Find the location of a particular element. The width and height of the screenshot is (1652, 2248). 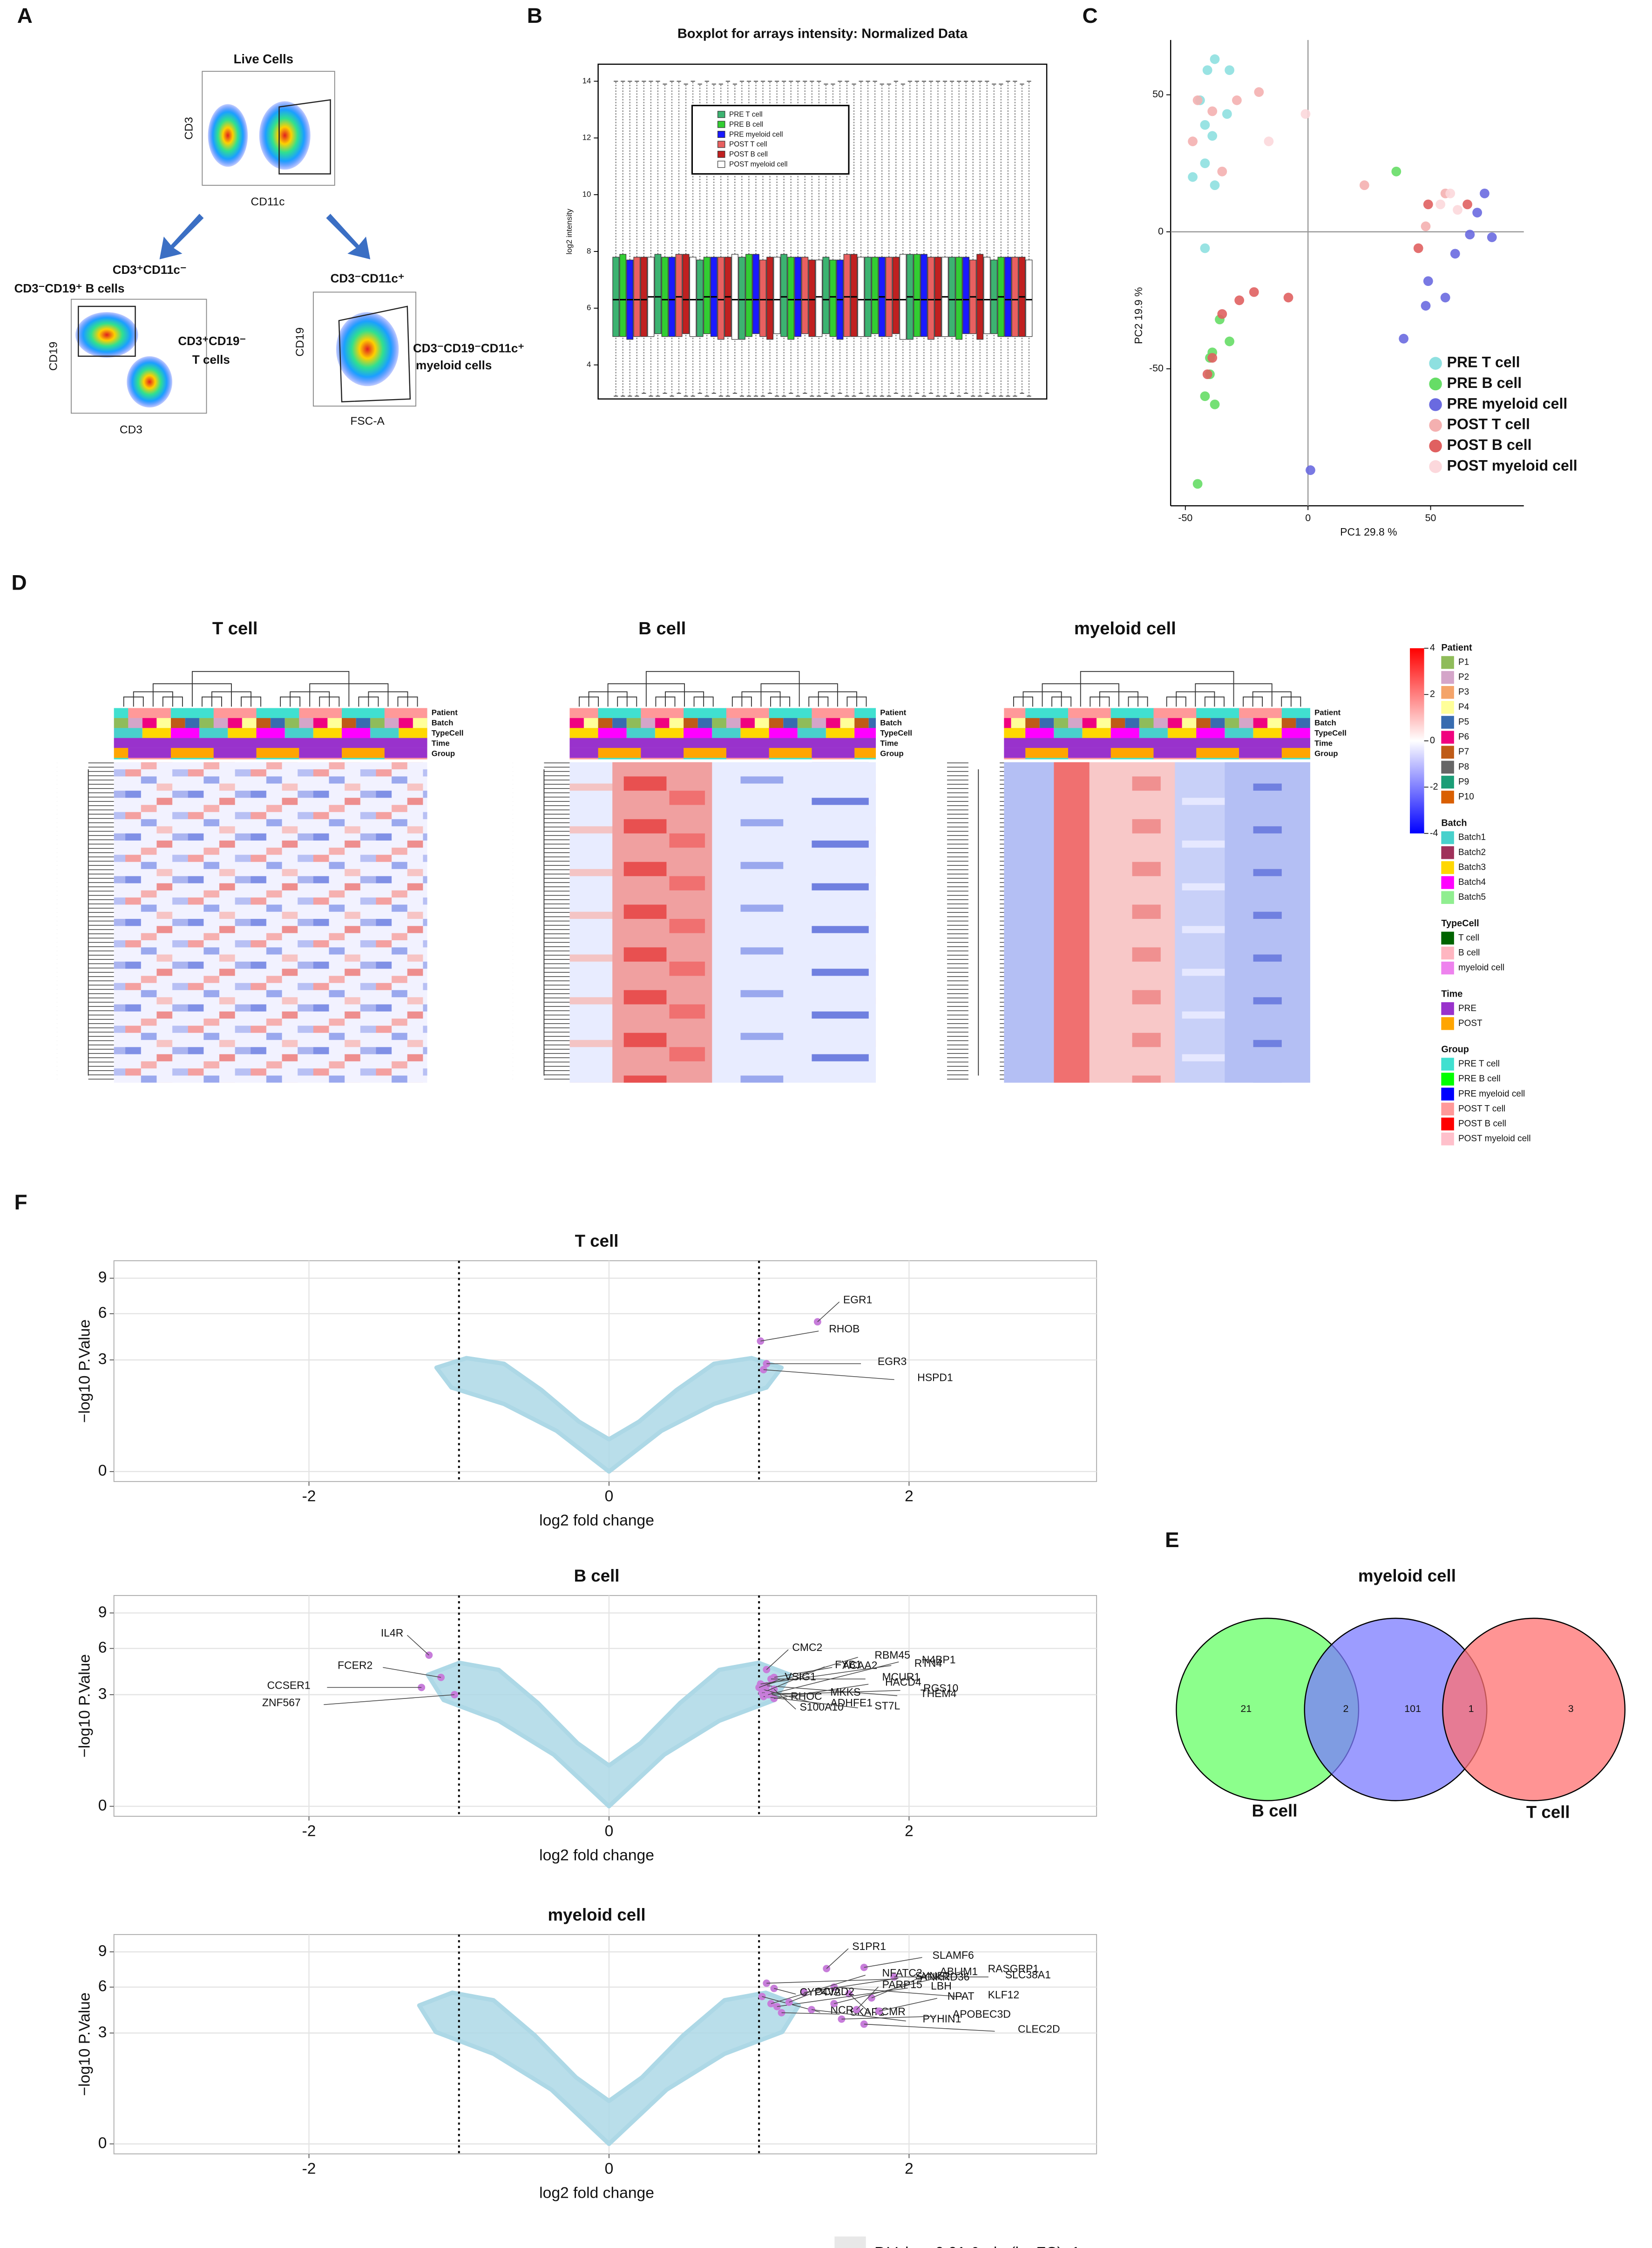

y-tick-label: 9 is located at coordinates (102, 1612).